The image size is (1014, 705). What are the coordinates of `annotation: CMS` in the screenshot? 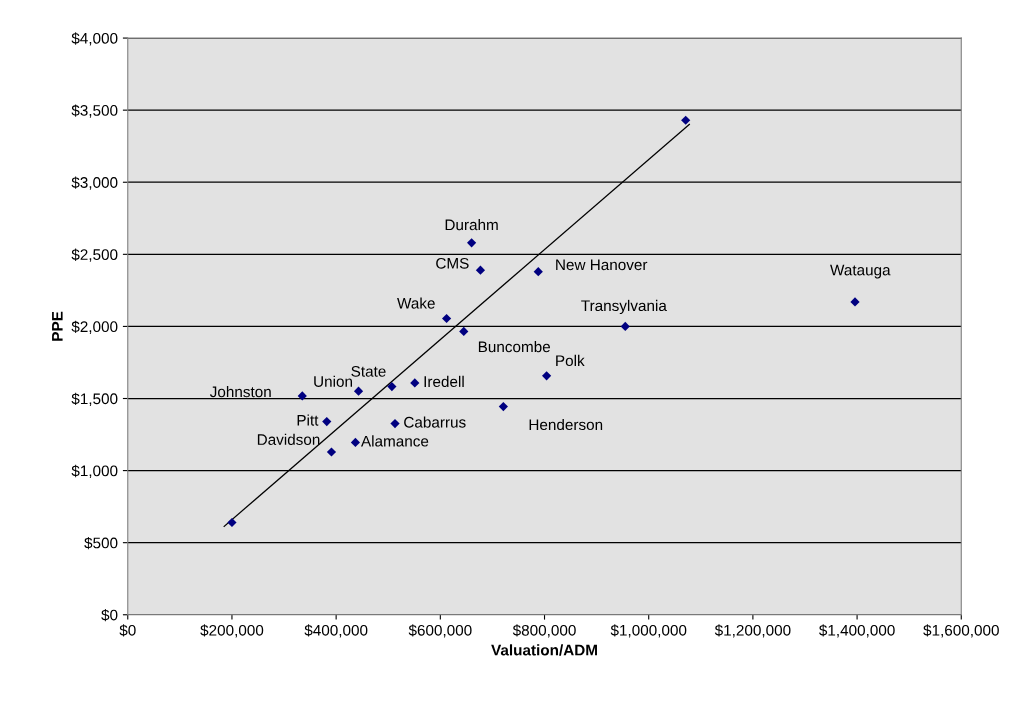 It's located at (452, 263).